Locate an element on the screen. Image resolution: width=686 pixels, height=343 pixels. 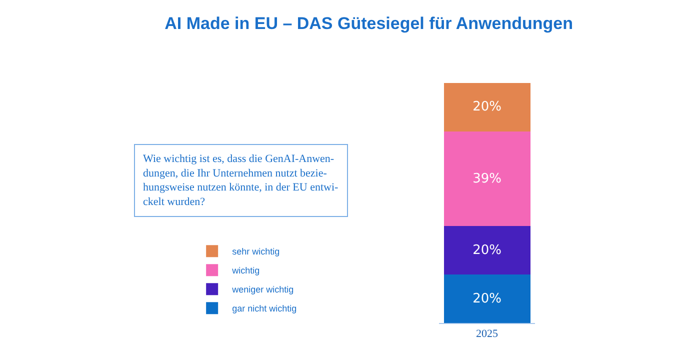
legend-label: wichtig is located at coordinates (245, 271).